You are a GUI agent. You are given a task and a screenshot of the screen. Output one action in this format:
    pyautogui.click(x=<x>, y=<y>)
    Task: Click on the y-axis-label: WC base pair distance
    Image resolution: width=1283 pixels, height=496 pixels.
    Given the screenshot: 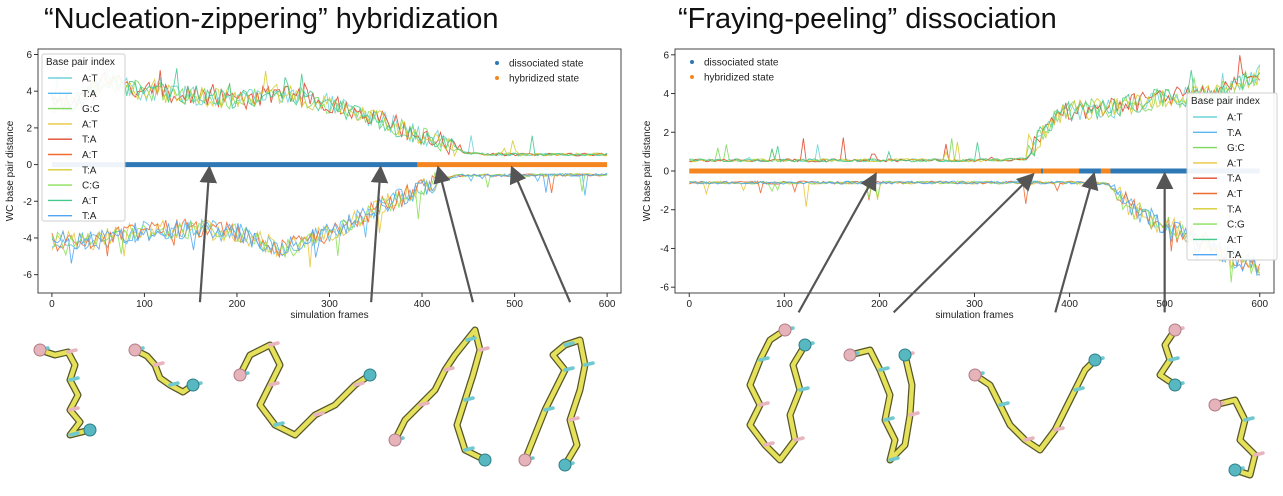 What is the action you would take?
    pyautogui.click(x=647, y=170)
    